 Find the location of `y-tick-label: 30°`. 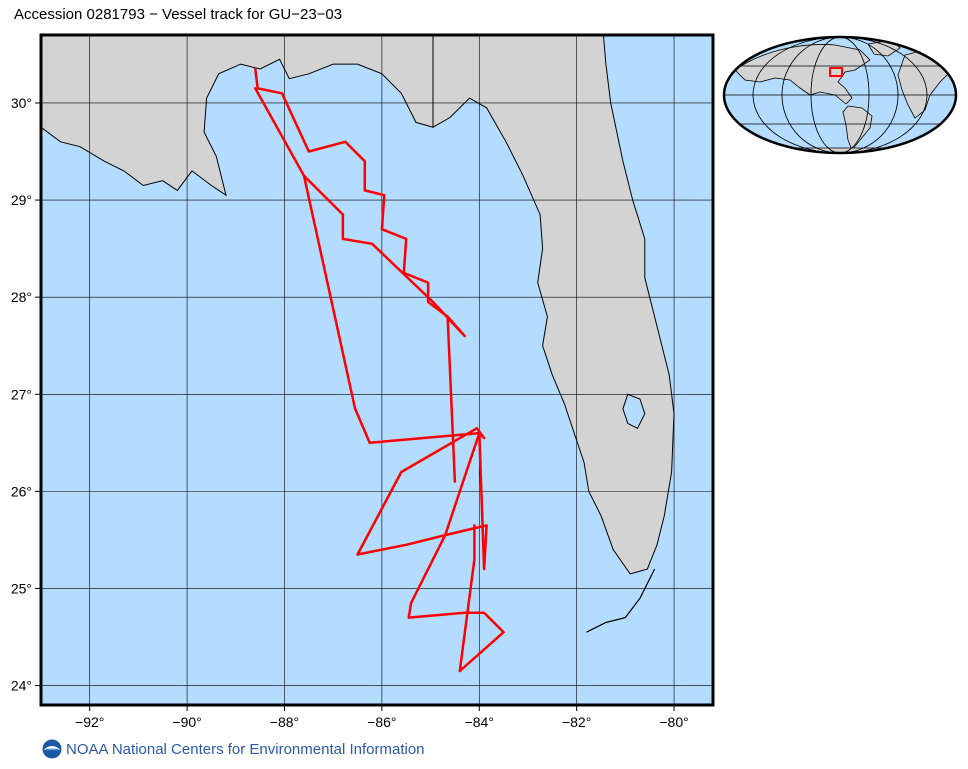

y-tick-label: 30° is located at coordinates (21, 103).